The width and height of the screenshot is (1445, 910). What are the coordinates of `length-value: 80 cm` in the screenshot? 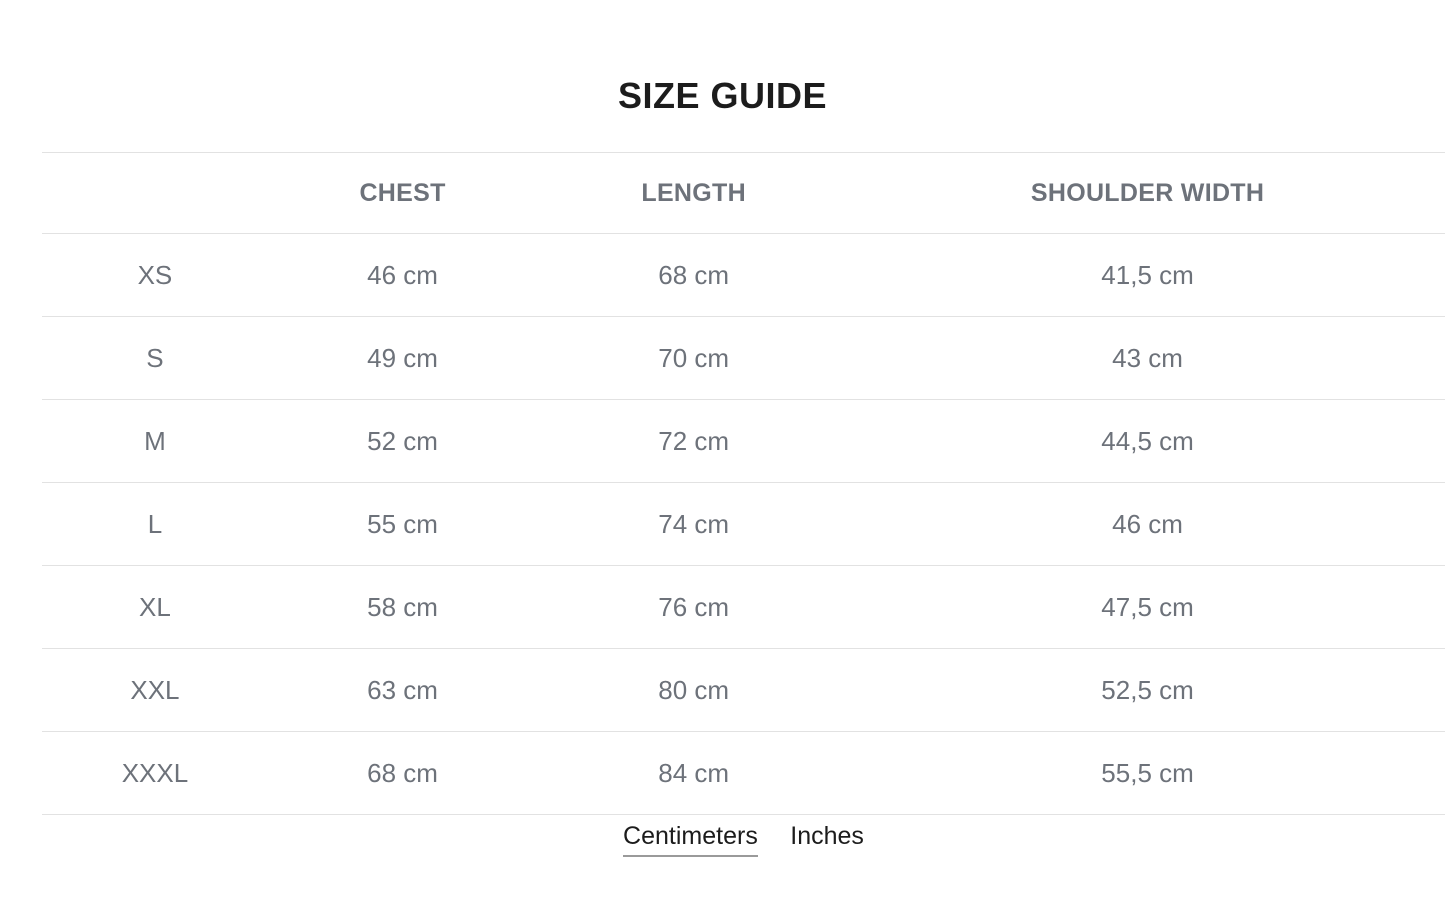 It's located at (694, 690).